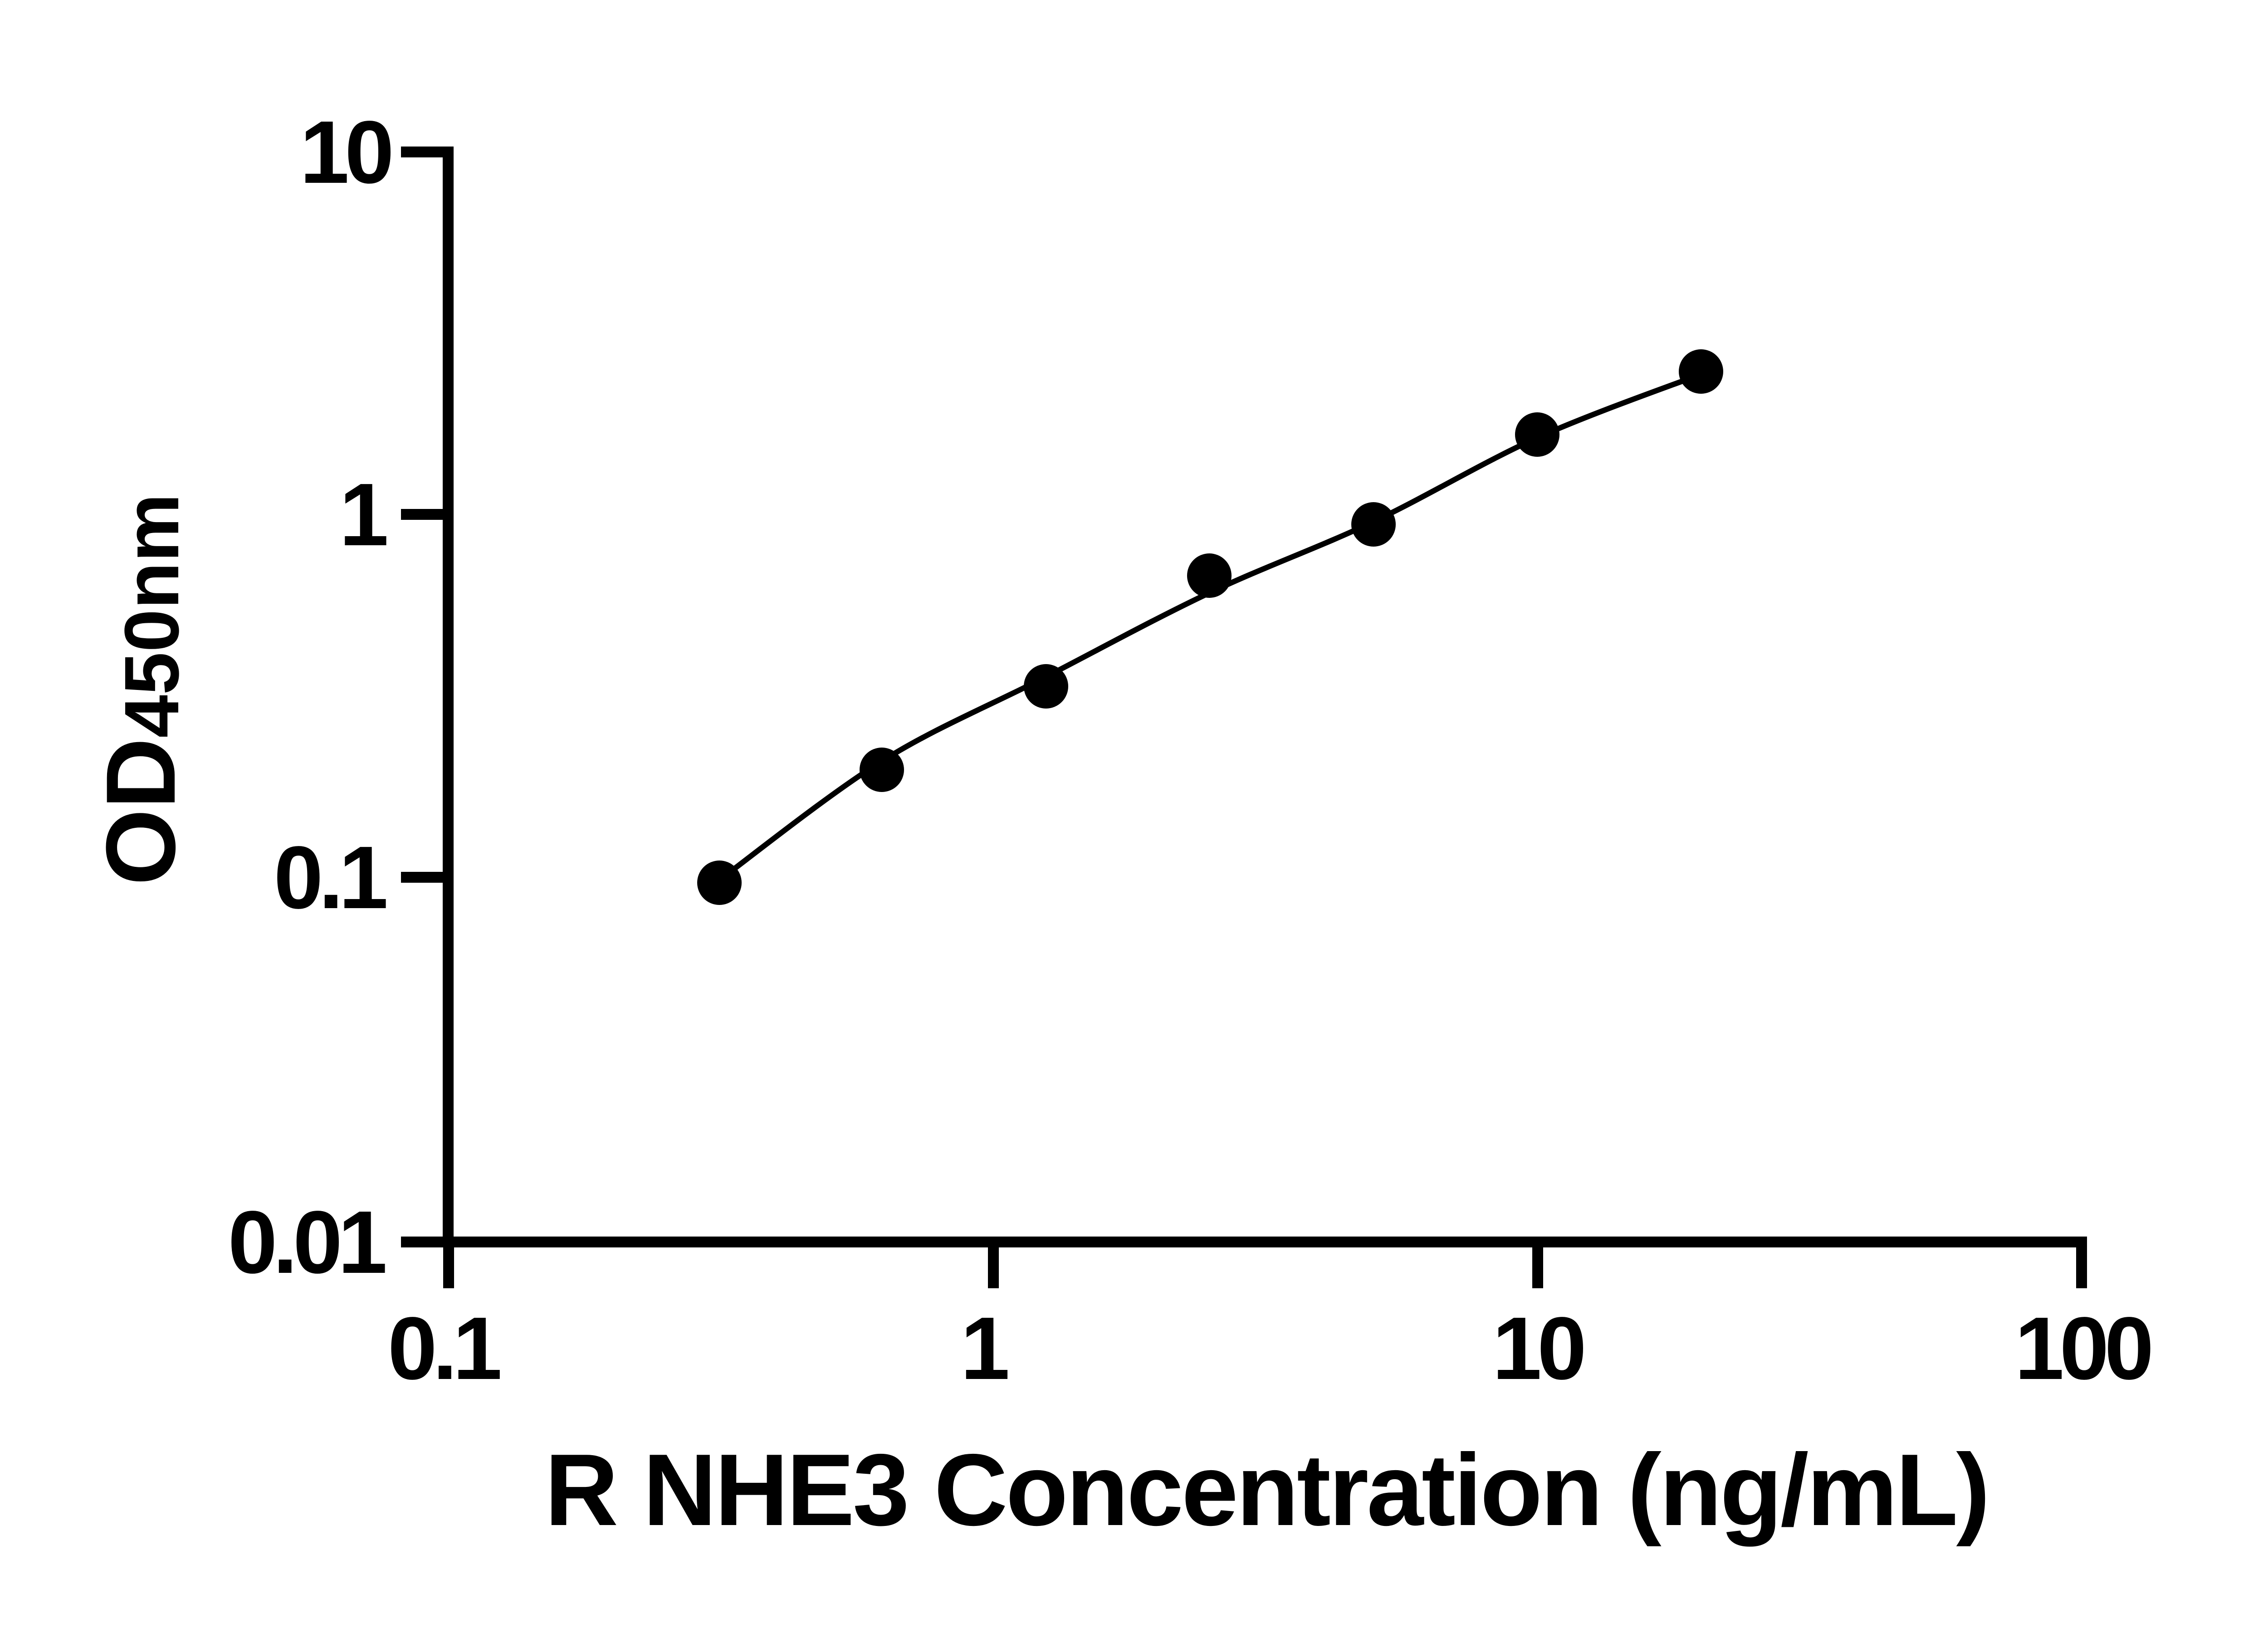  I want to click on svg-text: R NHE3 Concentration (ng/mL), so click(1266, 1490).